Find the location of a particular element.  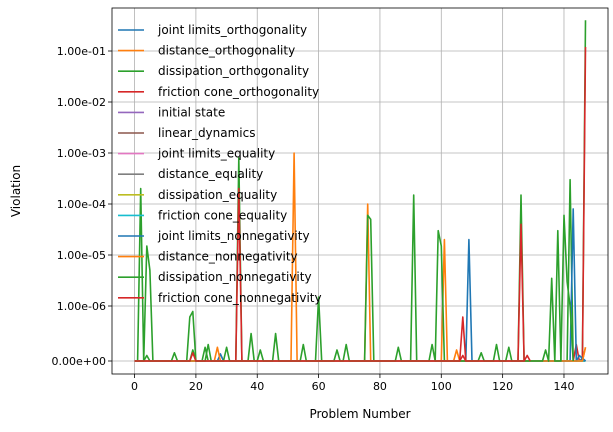

y-tick-label: 1.00e-01 is located at coordinates (81, 51).